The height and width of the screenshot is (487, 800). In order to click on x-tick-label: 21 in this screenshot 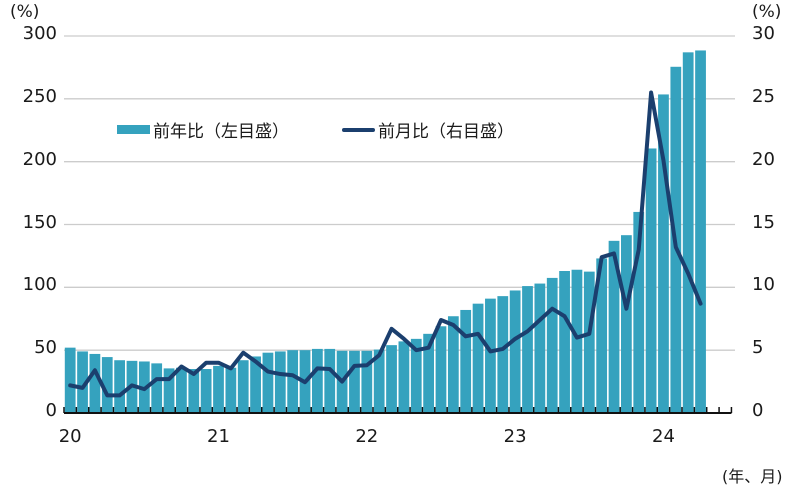, I will do `click(218, 436)`.